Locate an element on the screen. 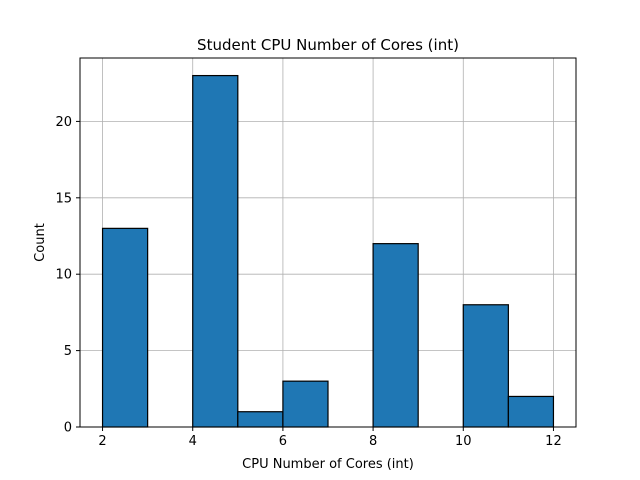 The width and height of the screenshot is (640, 480). x-tick-label: 2 is located at coordinates (102, 441).